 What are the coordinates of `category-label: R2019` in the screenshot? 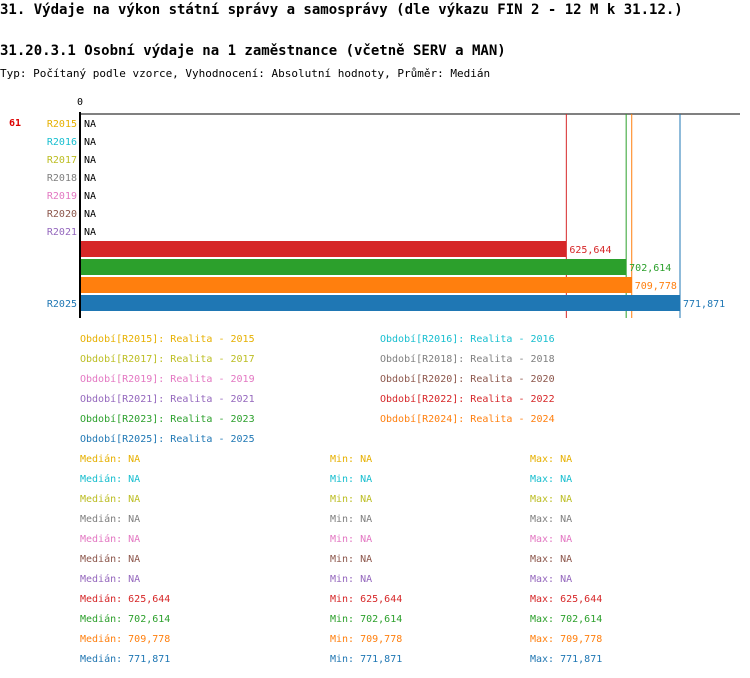 It's located at (62, 196).